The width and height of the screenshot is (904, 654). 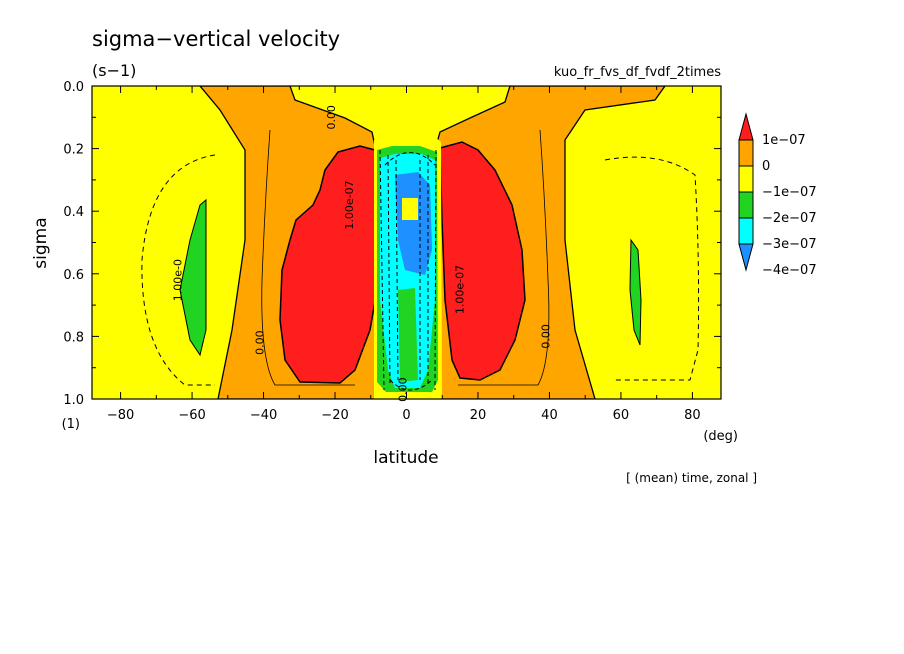 I want to click on y-tick-label: 1.0, so click(x=73, y=400).